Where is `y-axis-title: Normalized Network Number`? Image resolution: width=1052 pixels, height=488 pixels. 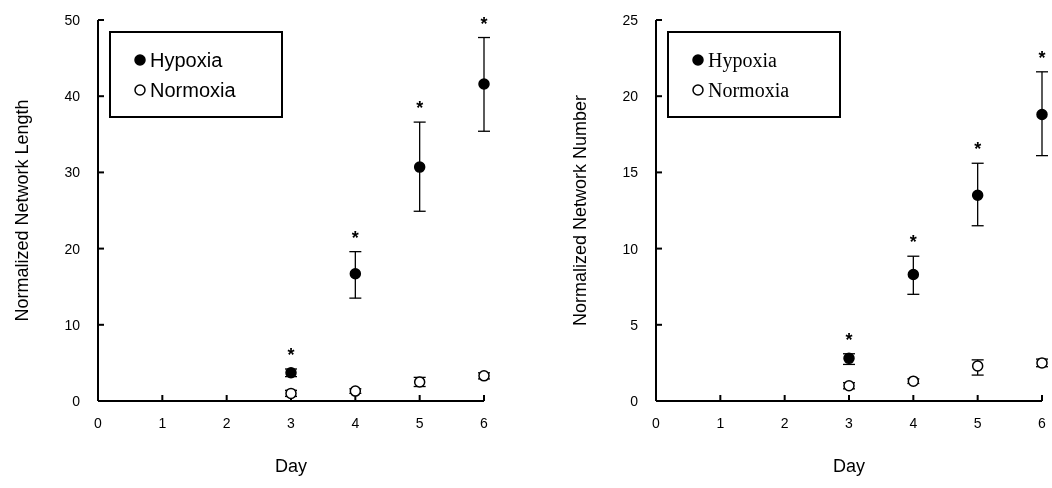
y-axis-title: Normalized Network Number is located at coordinates (580, 210).